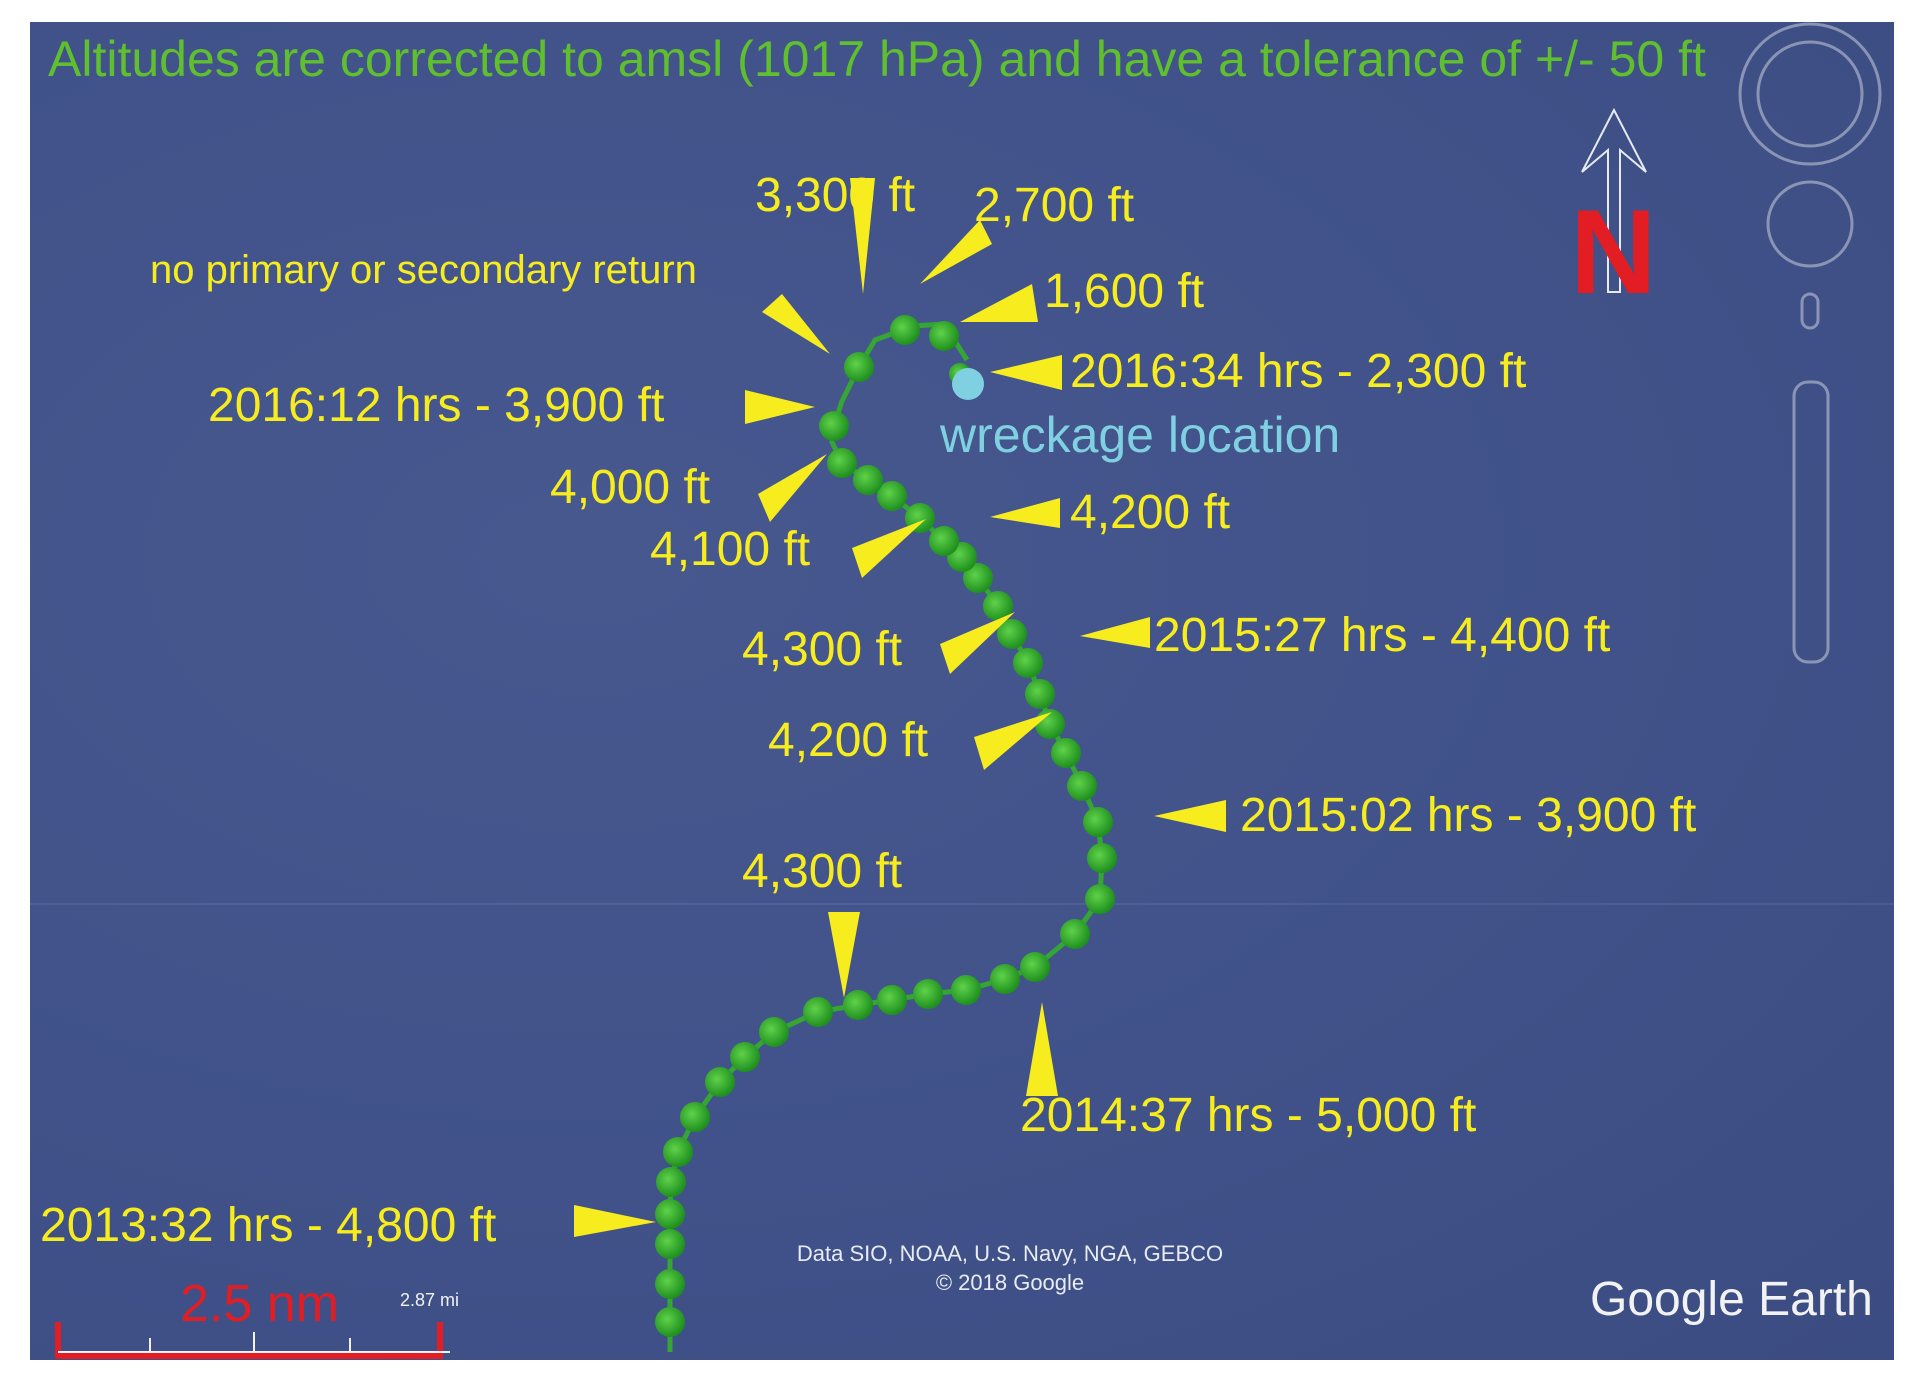 Image resolution: width=1920 pixels, height=1374 pixels. What do you see at coordinates (430, 1300) in the screenshot?
I see `scale-label-mi: 2.87 mi` at bounding box center [430, 1300].